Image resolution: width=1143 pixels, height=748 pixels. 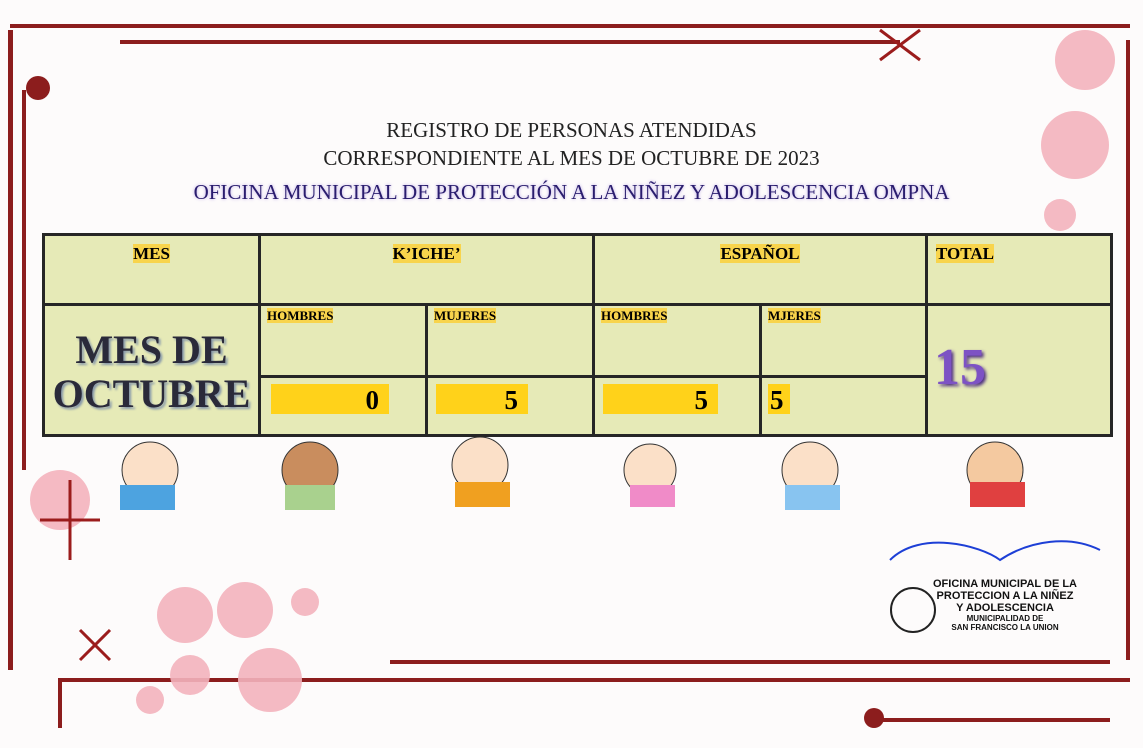 What do you see at coordinates (1005, 608) in the screenshot?
I see `stamp-line: Y ADOLESCENCIA` at bounding box center [1005, 608].